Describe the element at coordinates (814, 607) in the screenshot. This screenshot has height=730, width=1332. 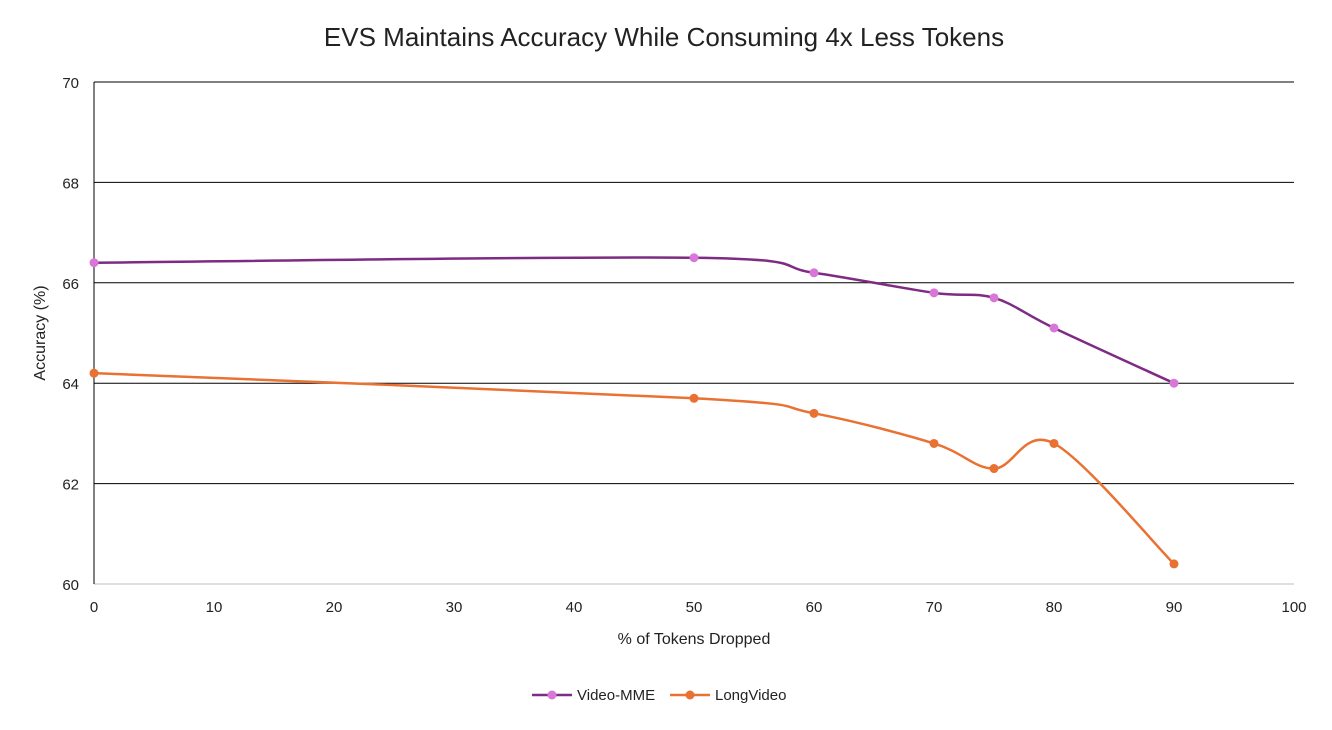
I see `x-tick-label: 60` at that location.